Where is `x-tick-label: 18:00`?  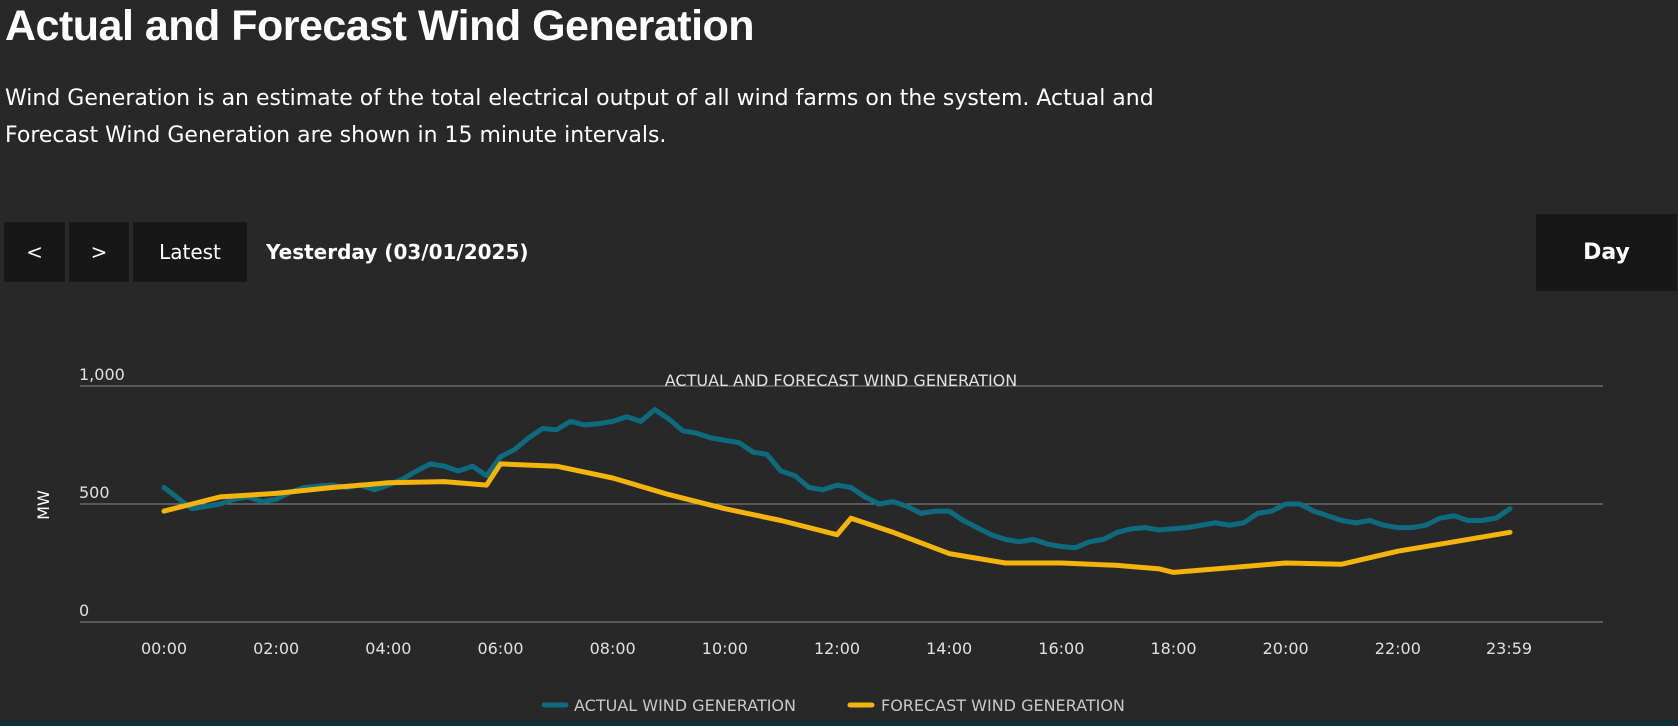 x-tick-label: 18:00 is located at coordinates (1173, 648).